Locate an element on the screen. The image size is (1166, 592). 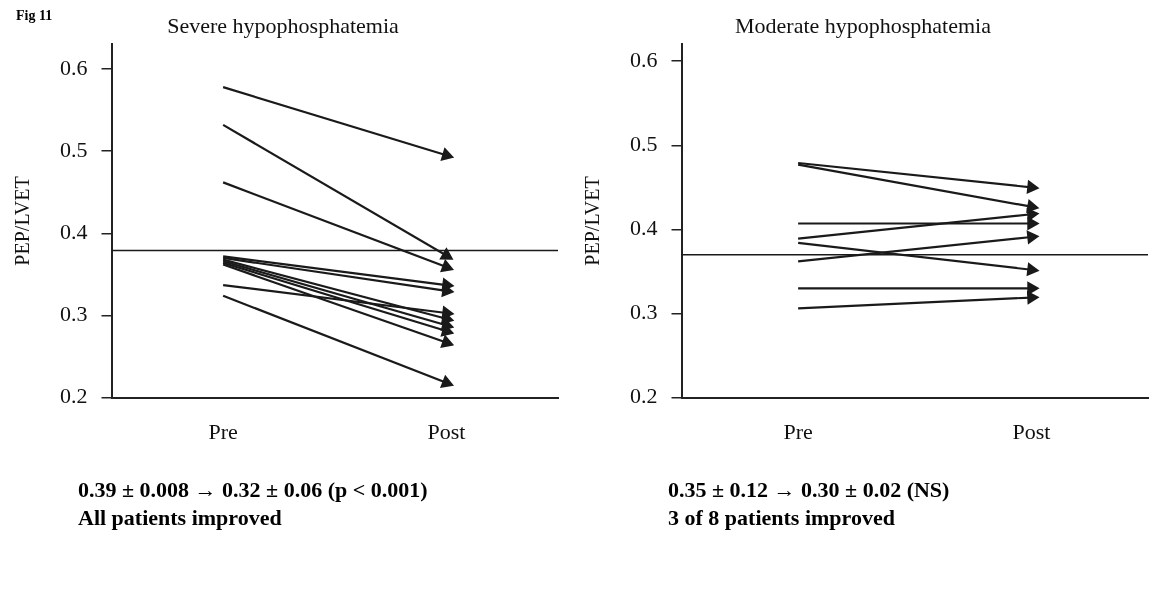
text: 3 of 8 patients improved is located at coordinates (782, 518).